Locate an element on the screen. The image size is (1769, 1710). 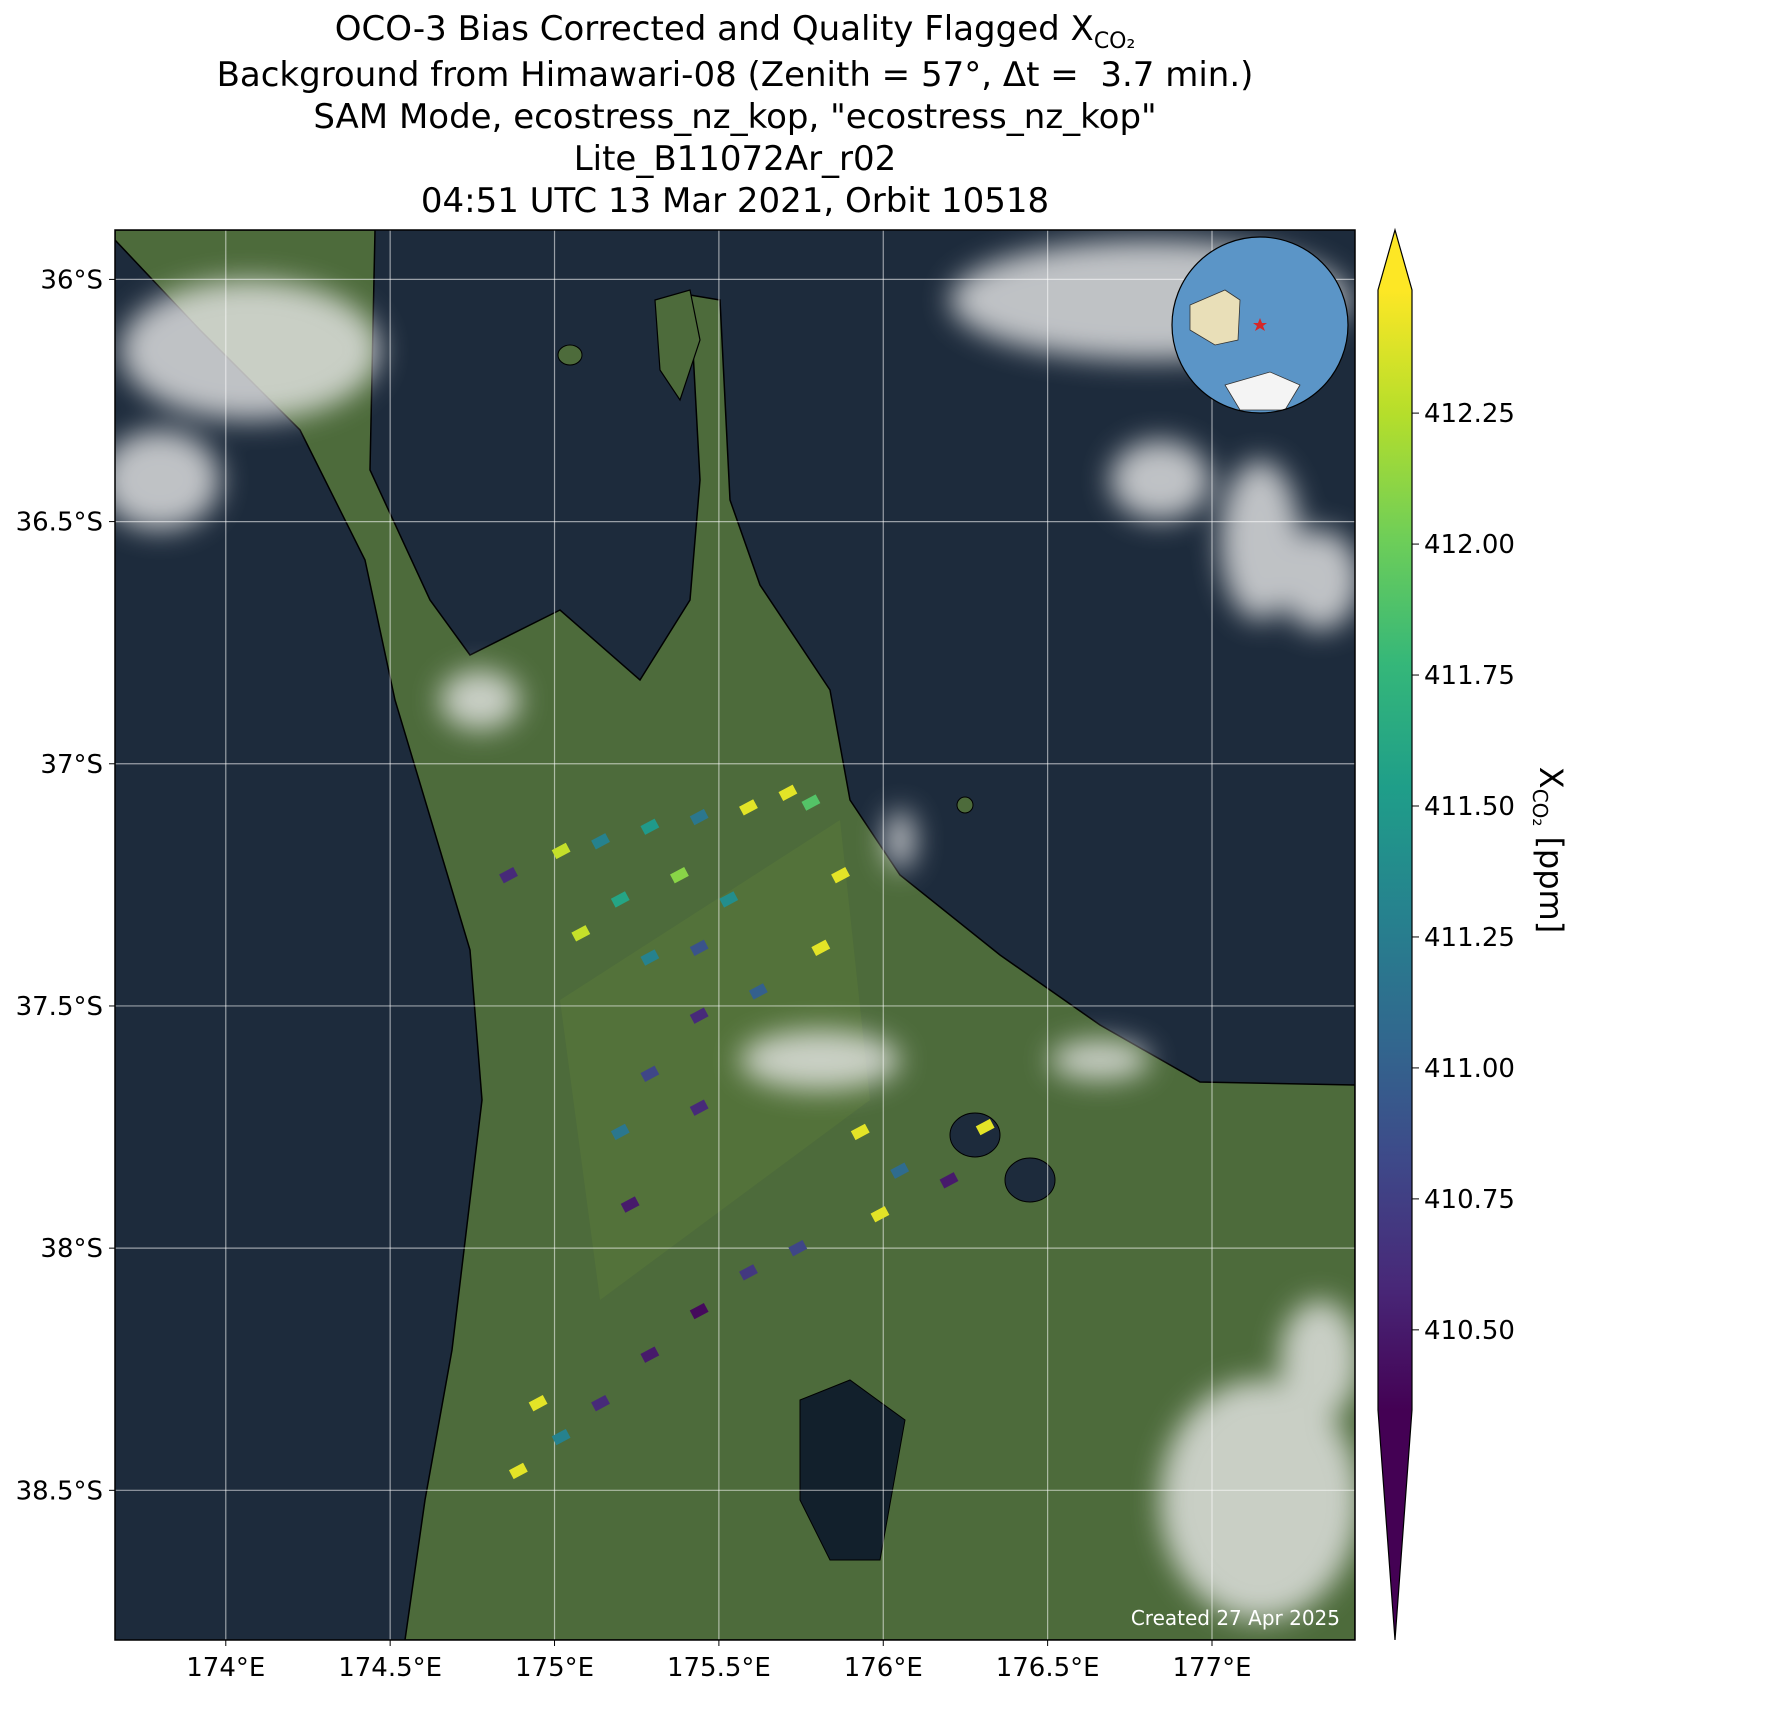
australia is located at coordinates (1215, 317).